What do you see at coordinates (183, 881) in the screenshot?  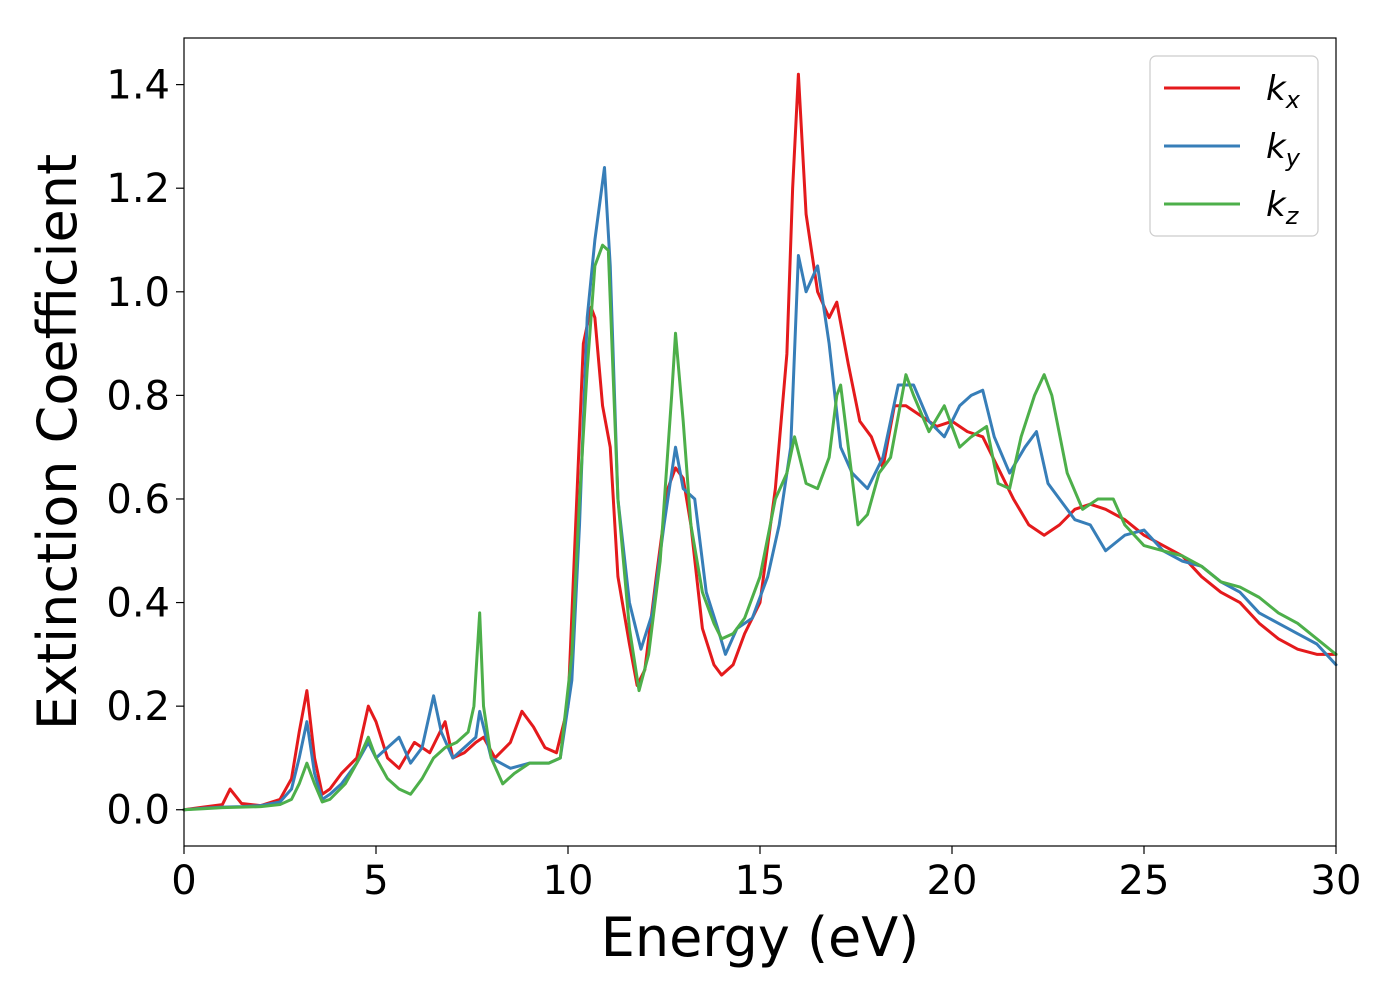 I see `x-tick-label: 0` at bounding box center [183, 881].